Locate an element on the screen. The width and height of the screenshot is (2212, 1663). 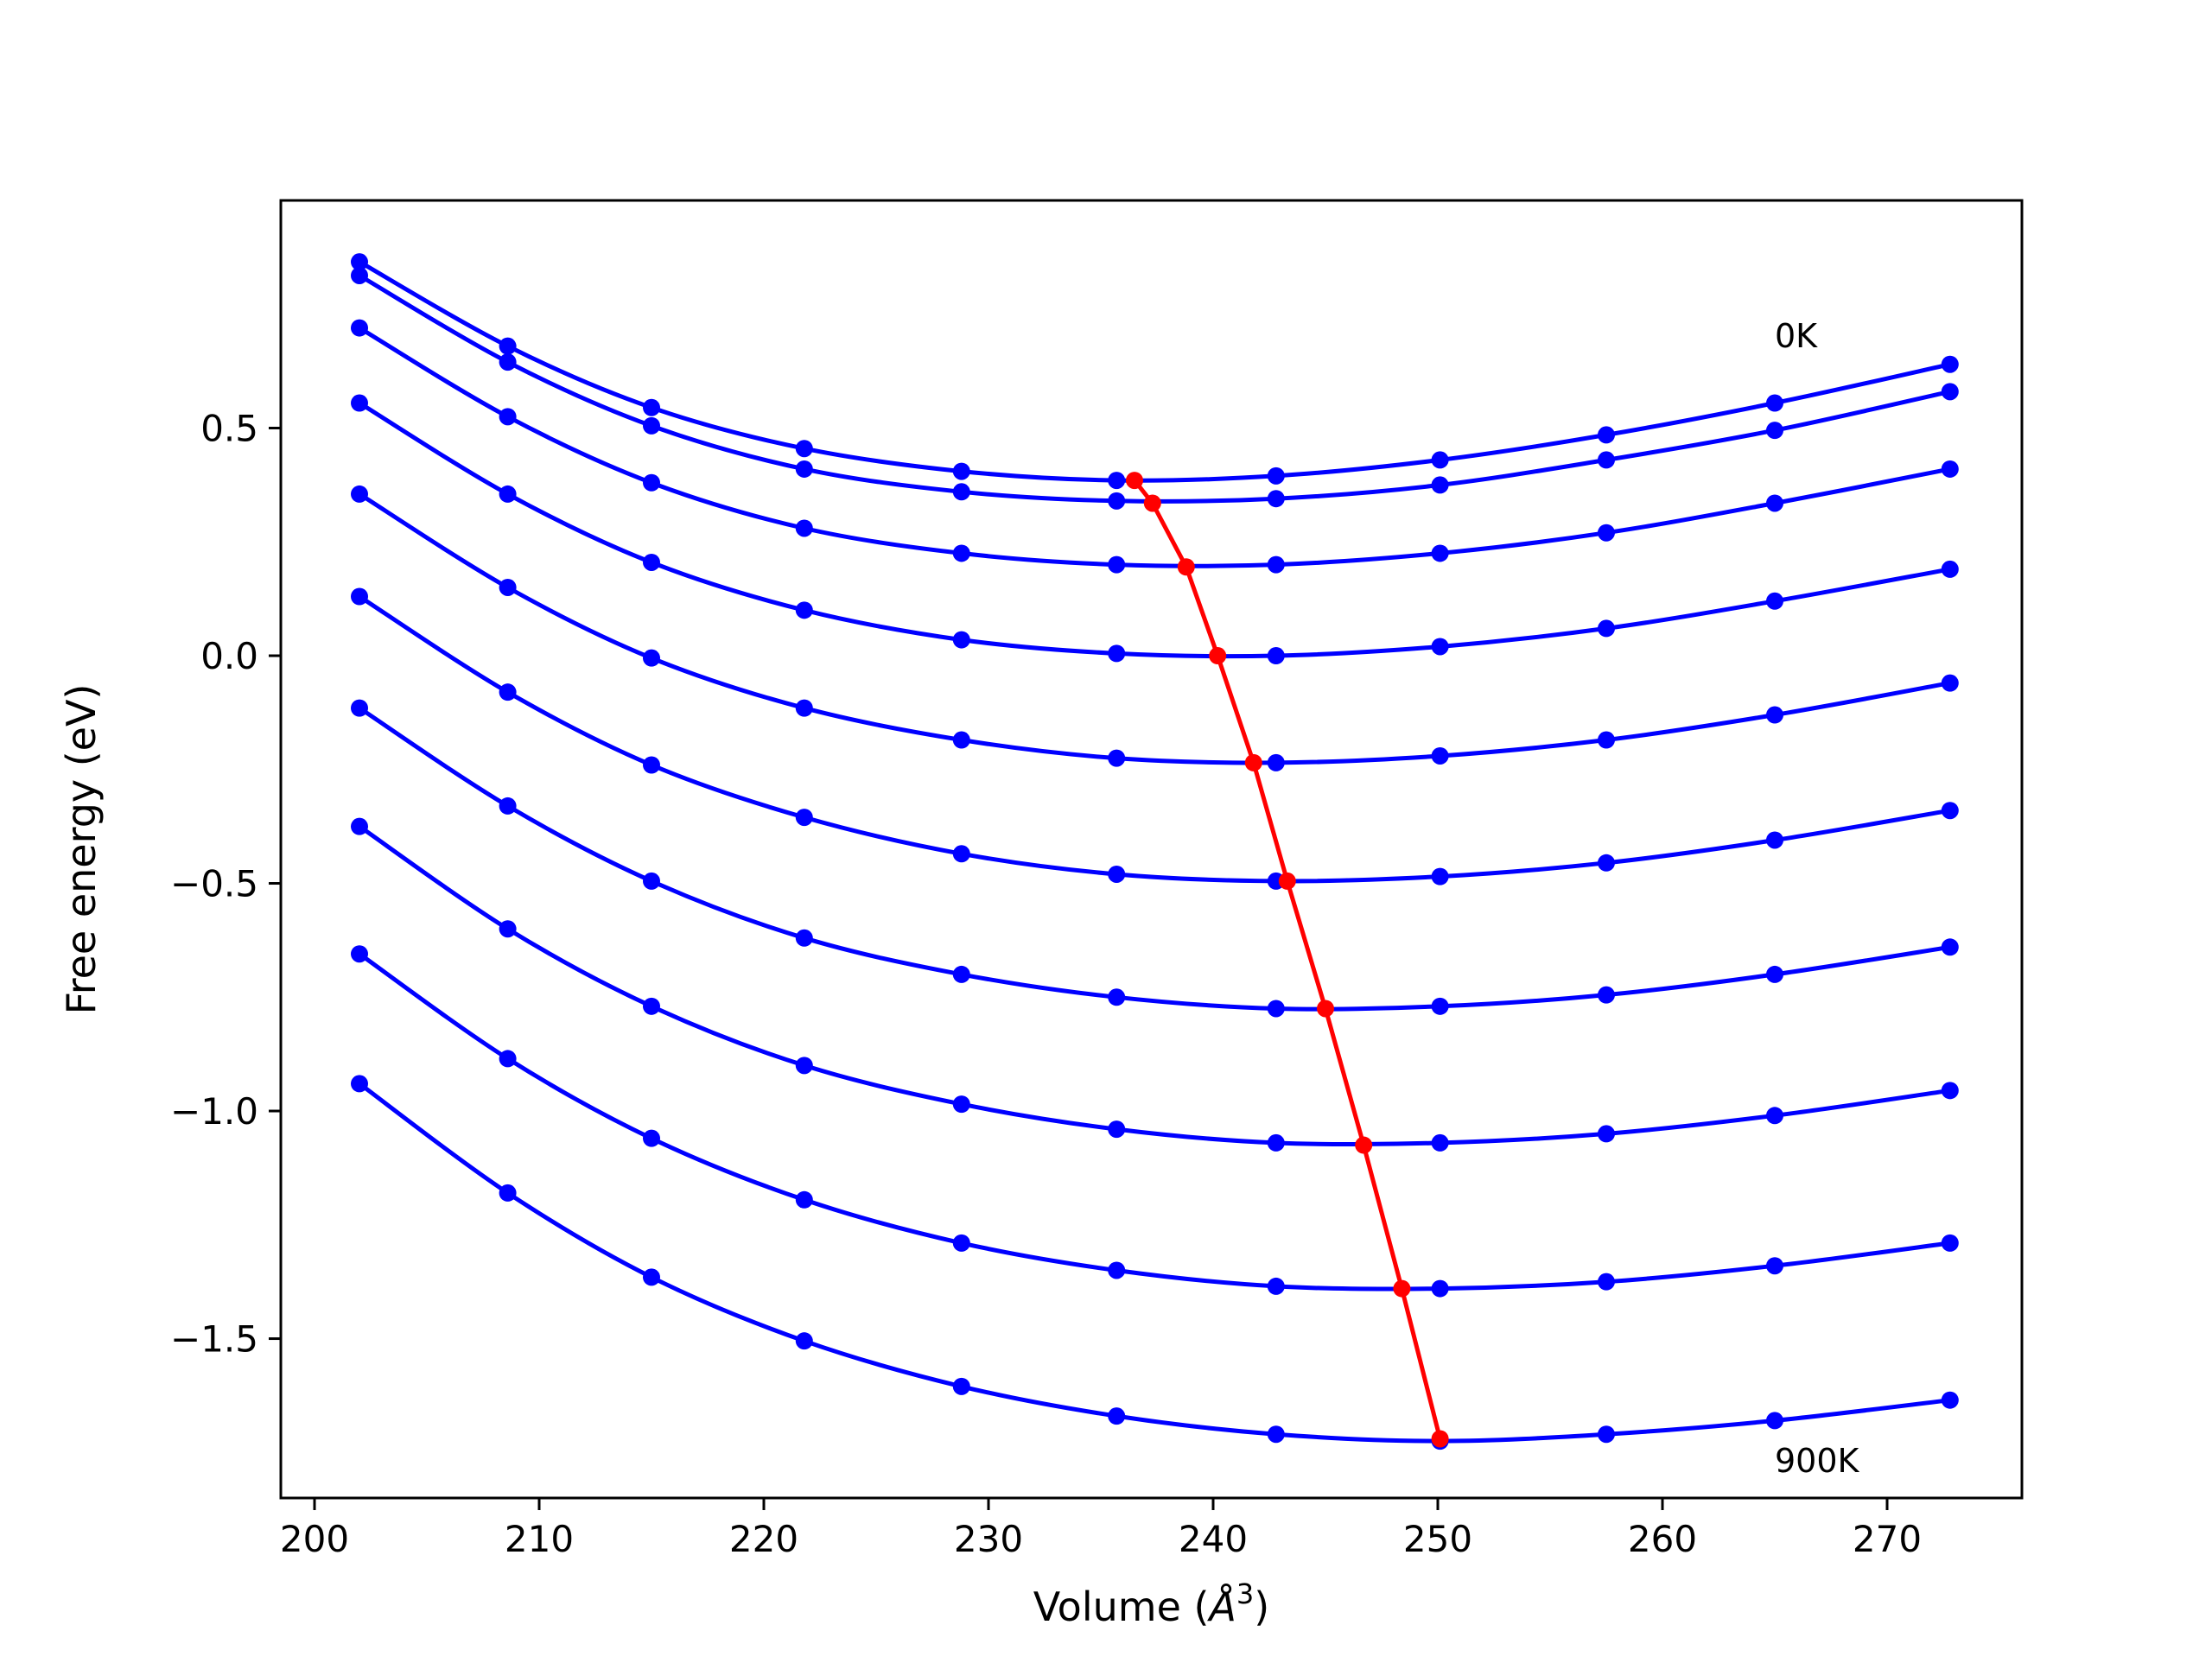
x-tick-label-230: 230 is located at coordinates (988, 1539).